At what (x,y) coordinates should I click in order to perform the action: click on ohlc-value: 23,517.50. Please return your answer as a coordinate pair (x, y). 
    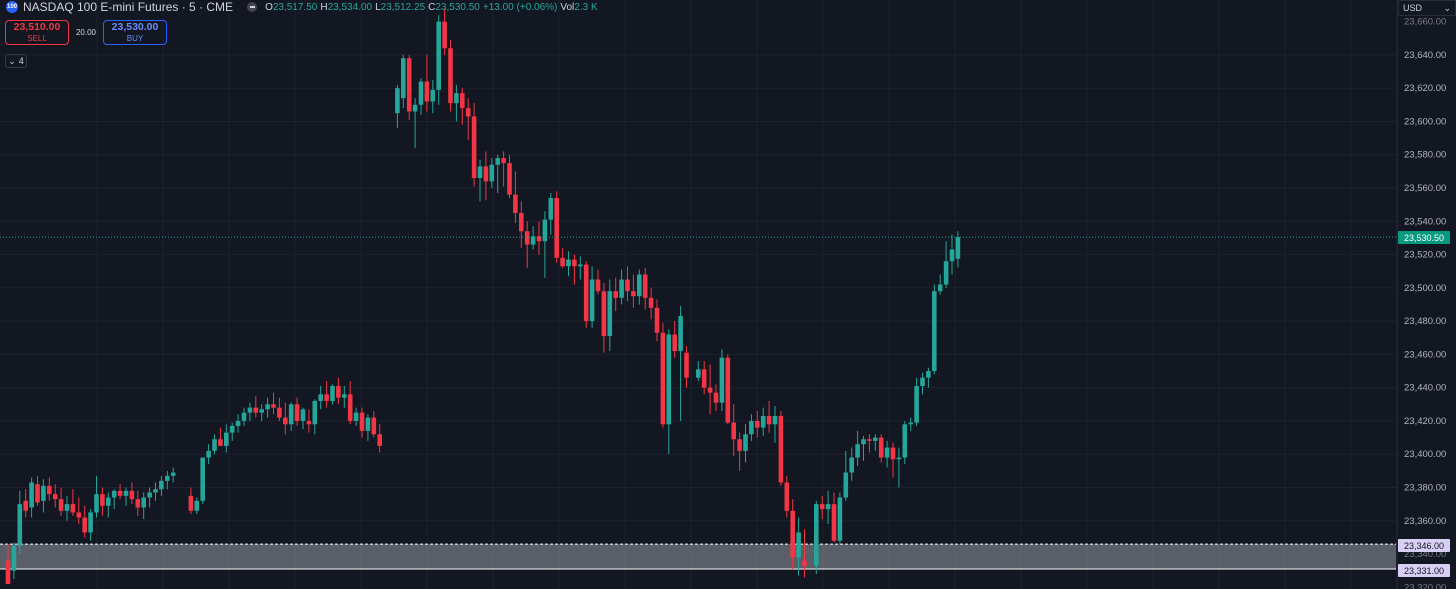
    Looking at the image, I should click on (295, 7).